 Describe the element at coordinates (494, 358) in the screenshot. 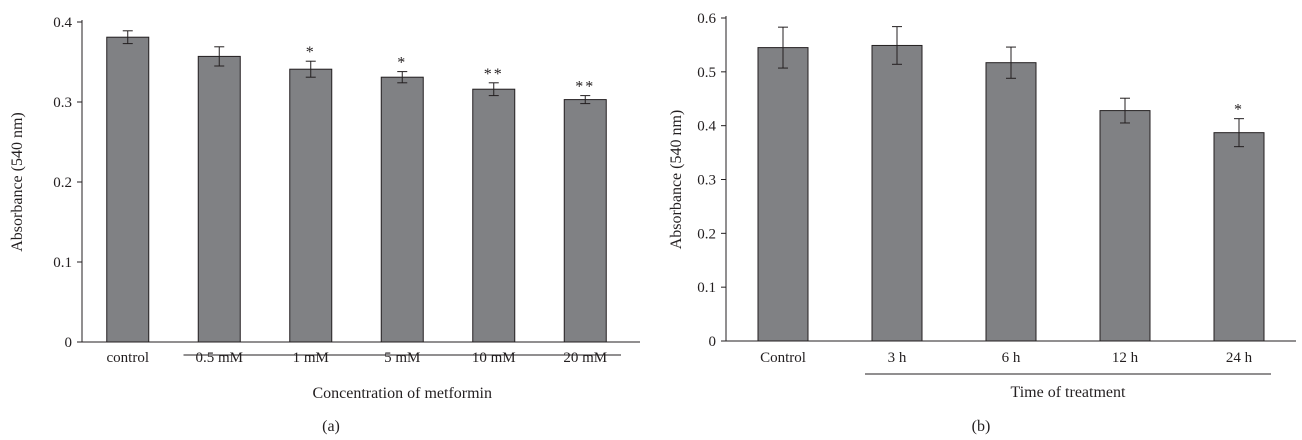

I see `x-tick-label: 10 mM` at that location.